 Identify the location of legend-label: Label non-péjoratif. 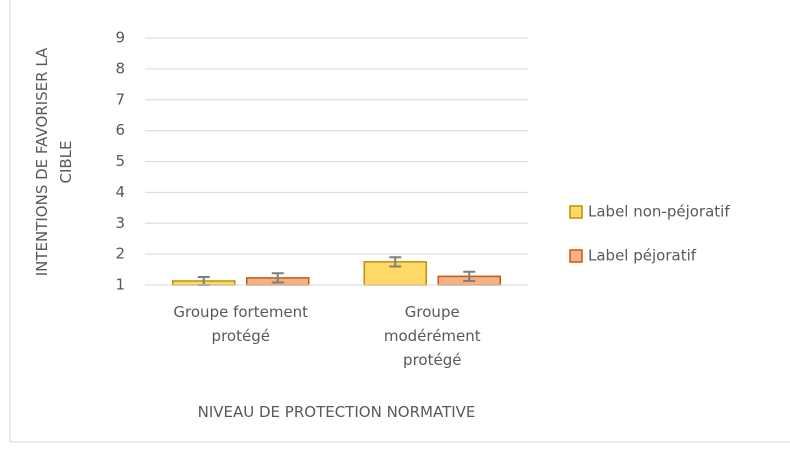
(659, 212).